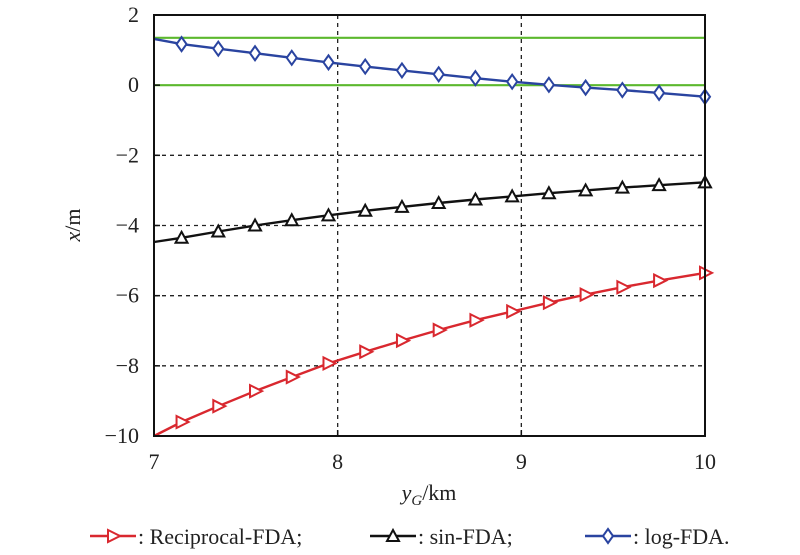  Describe the element at coordinates (127, 225) in the screenshot. I see `y-tick-label: −4` at that location.